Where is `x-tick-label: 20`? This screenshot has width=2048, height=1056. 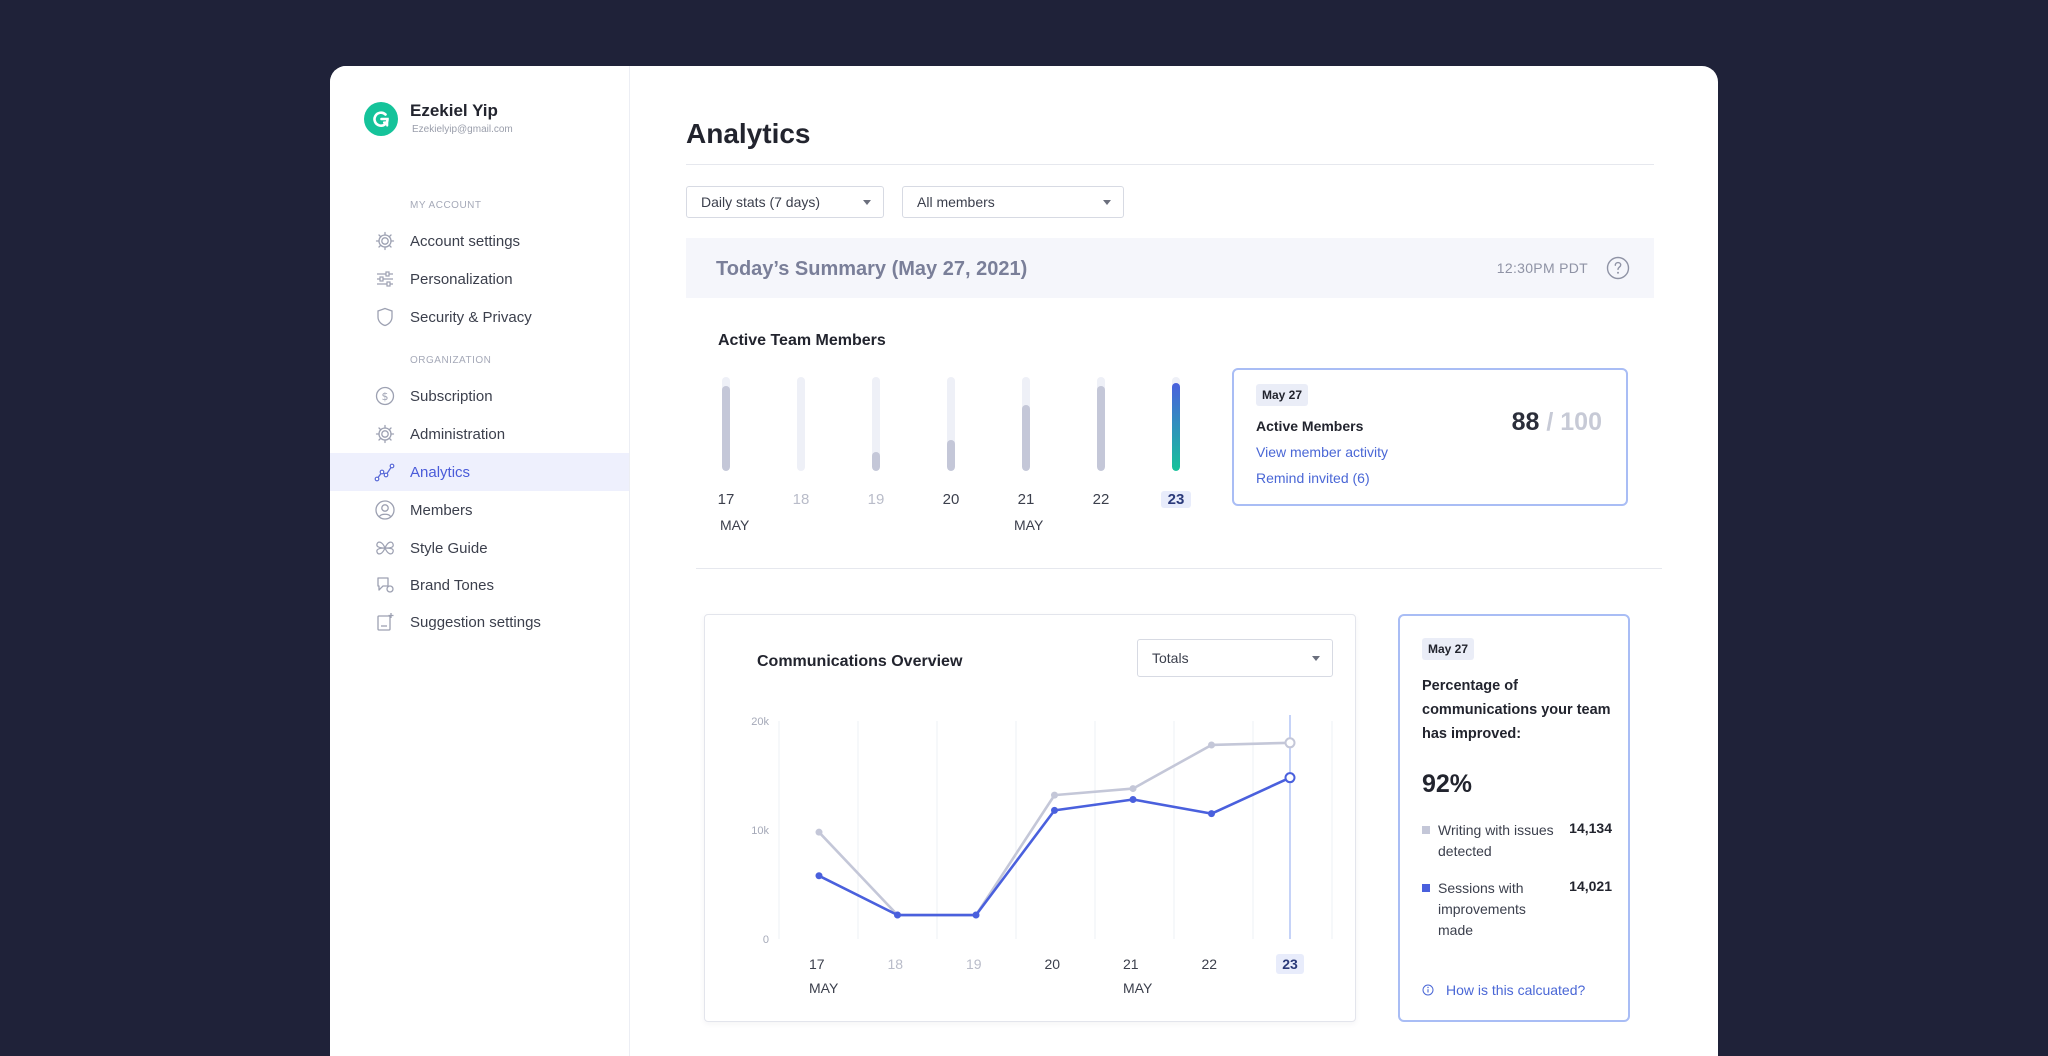 x-tick-label: 20 is located at coordinates (1053, 964).